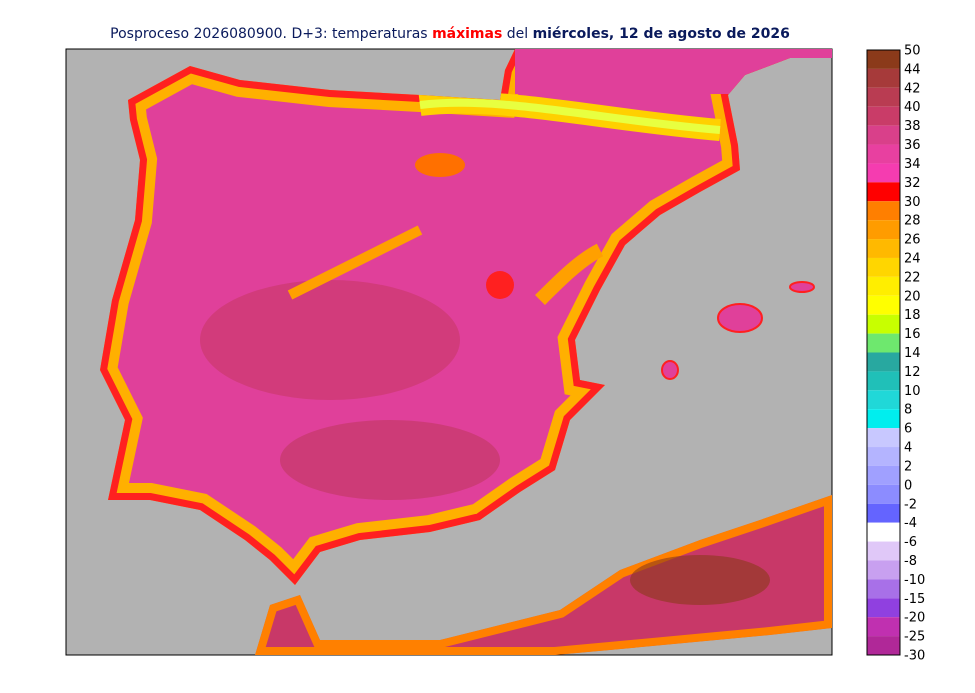  Describe the element at coordinates (912, 69) in the screenshot. I see `colorbar-label: 44` at that location.